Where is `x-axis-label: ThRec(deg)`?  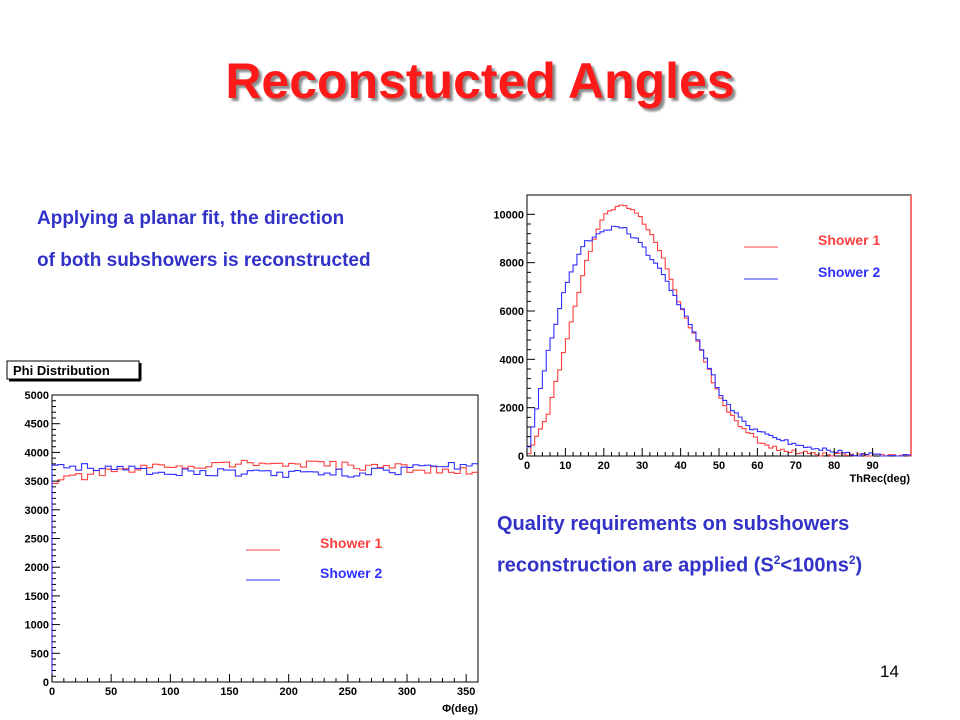
x-axis-label: ThRec(deg) is located at coordinates (880, 479).